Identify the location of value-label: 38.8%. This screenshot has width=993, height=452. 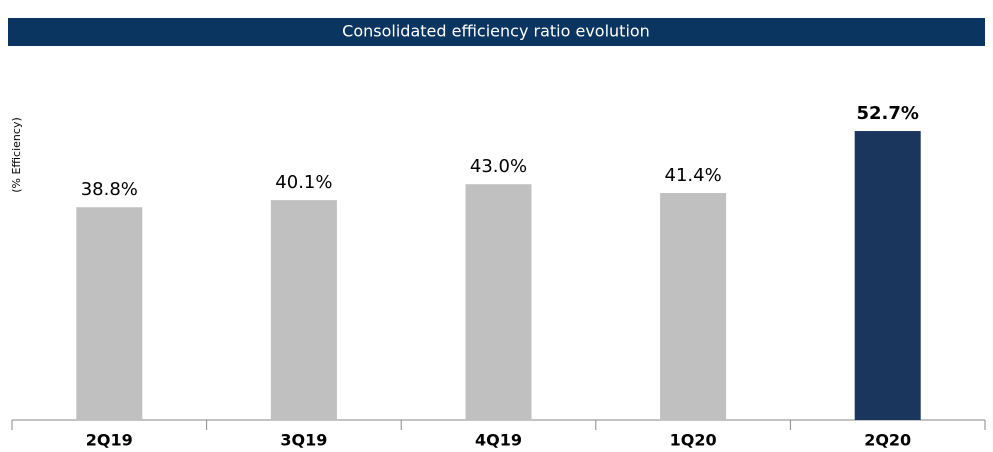
(109, 189).